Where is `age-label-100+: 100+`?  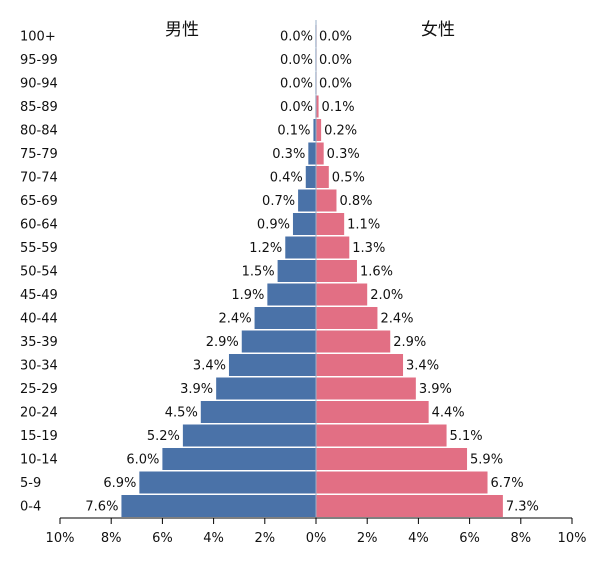
age-label-100+: 100+ is located at coordinates (38, 37).